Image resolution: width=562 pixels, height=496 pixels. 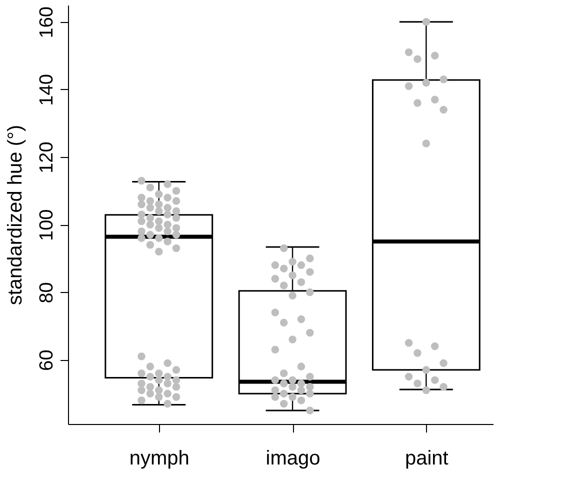 What do you see at coordinates (47, 90) in the screenshot?
I see `y-tick-label: 140` at bounding box center [47, 90].